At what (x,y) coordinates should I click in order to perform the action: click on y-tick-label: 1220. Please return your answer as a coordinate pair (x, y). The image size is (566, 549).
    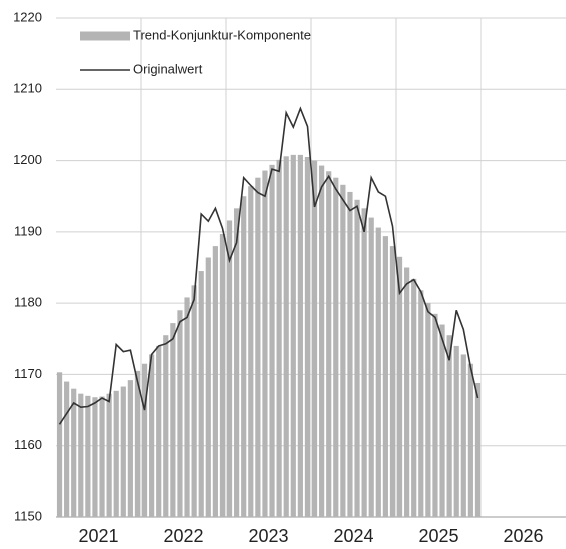
    Looking at the image, I should click on (27, 16).